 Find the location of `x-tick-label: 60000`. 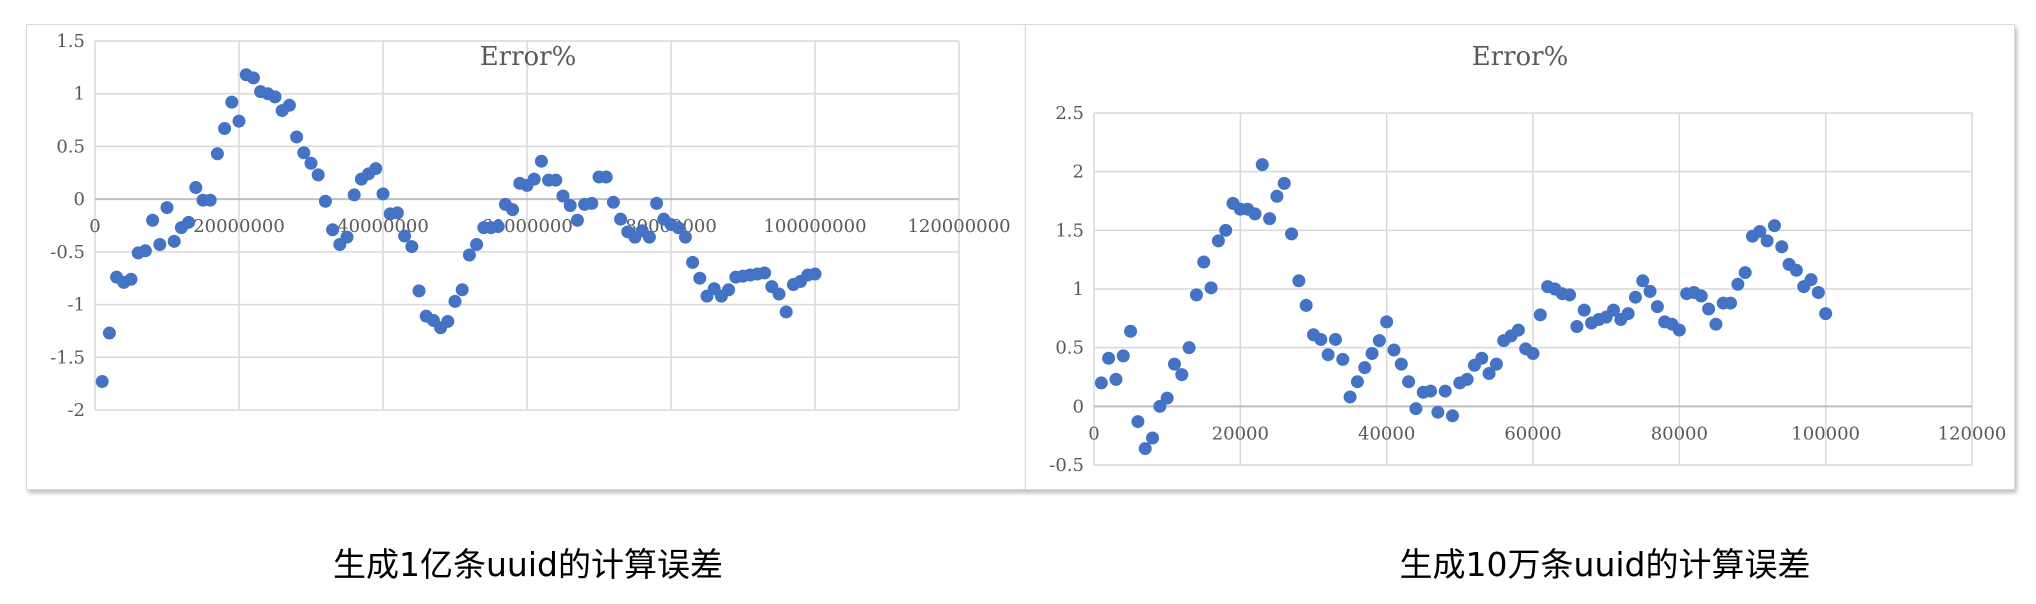

x-tick-label: 60000 is located at coordinates (1532, 433).